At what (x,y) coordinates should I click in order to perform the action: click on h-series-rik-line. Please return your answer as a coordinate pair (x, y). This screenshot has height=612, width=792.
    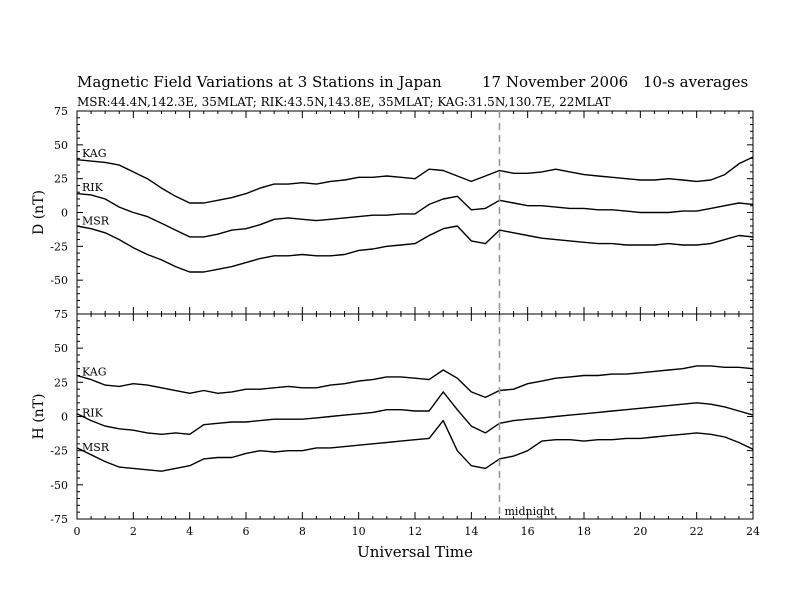
    Looking at the image, I should click on (415, 413).